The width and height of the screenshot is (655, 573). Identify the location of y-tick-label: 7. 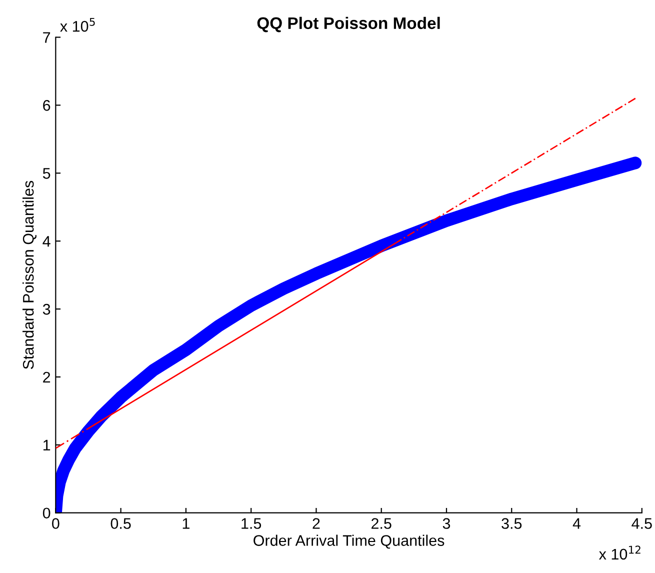
(46, 37).